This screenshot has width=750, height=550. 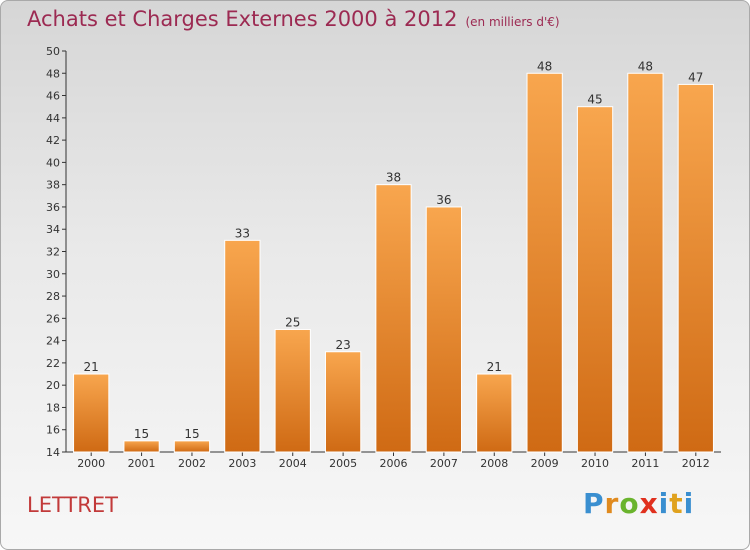 I want to click on y-tick-label: 40, so click(x=53, y=162).